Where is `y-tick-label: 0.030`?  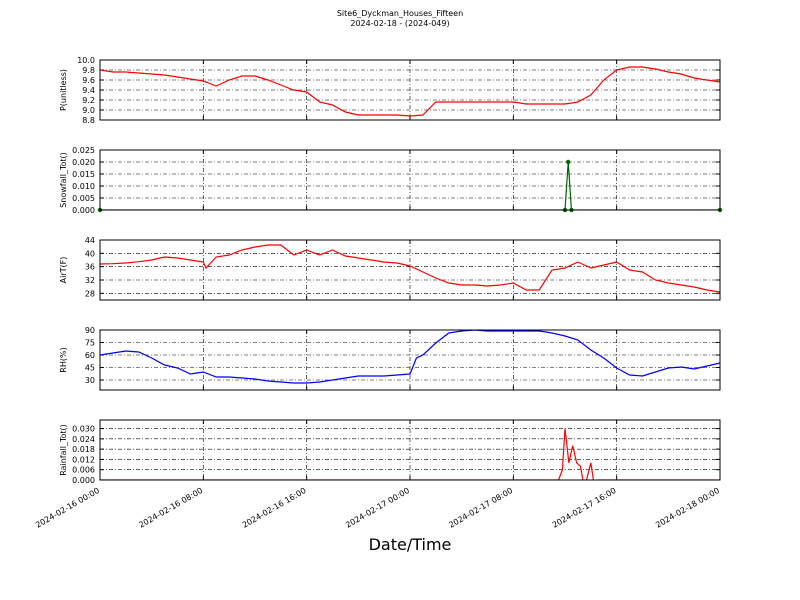 y-tick-label: 0.030 is located at coordinates (83, 429).